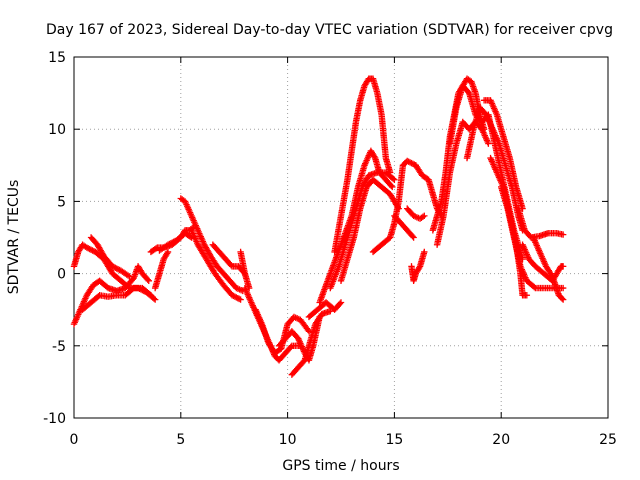 Image resolution: width=640 pixels, height=480 pixels. What do you see at coordinates (61, 202) in the screenshot?
I see `y-tick-label: 5` at bounding box center [61, 202].